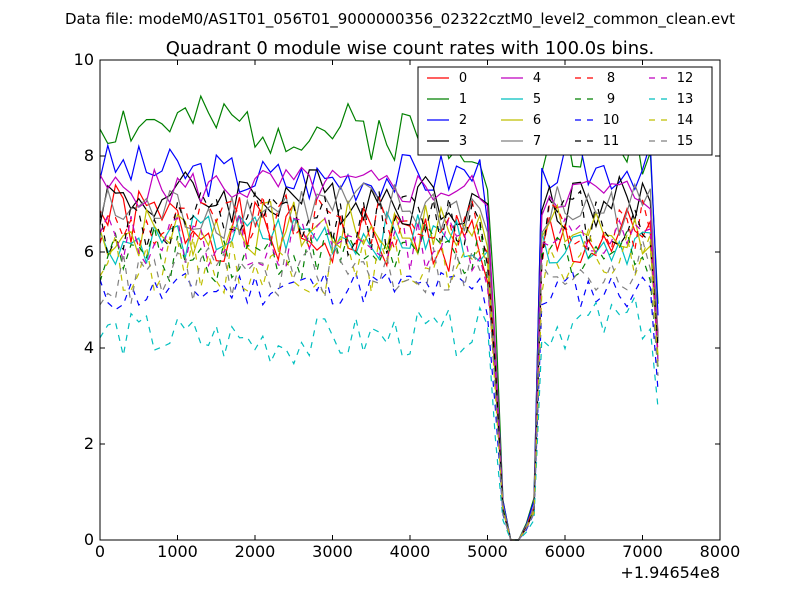 The width and height of the screenshot is (800, 600). I want to click on x-axis-offset-label: +1.94654e8, so click(670, 572).